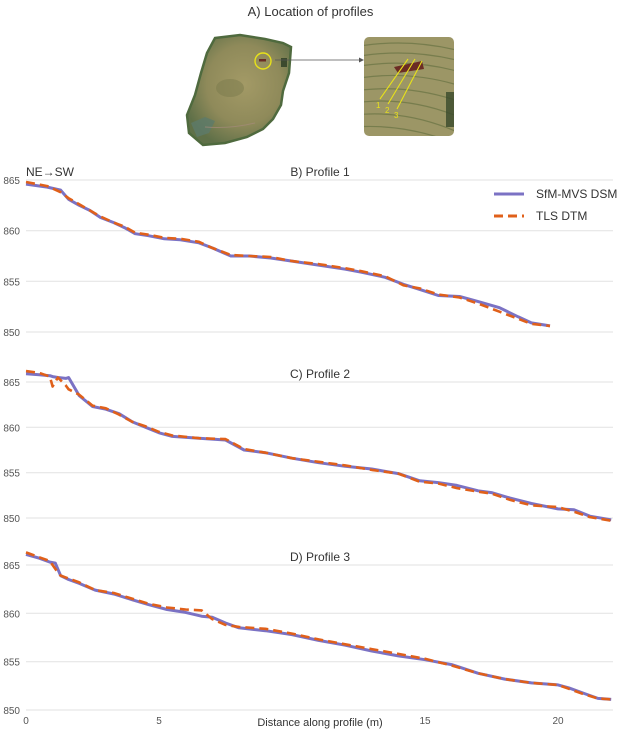  I want to click on inset-label-2: 2, so click(387, 110).